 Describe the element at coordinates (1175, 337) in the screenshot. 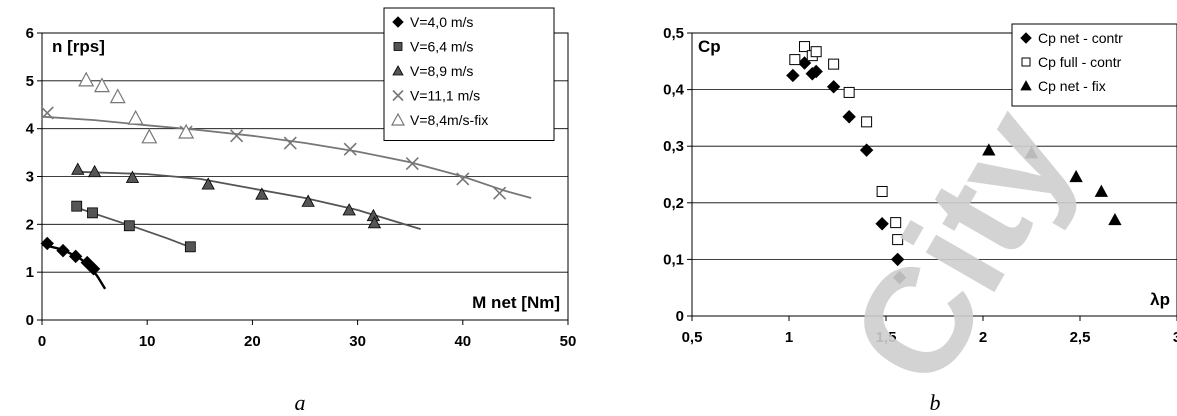

I see `x-tick-label: 3` at that location.